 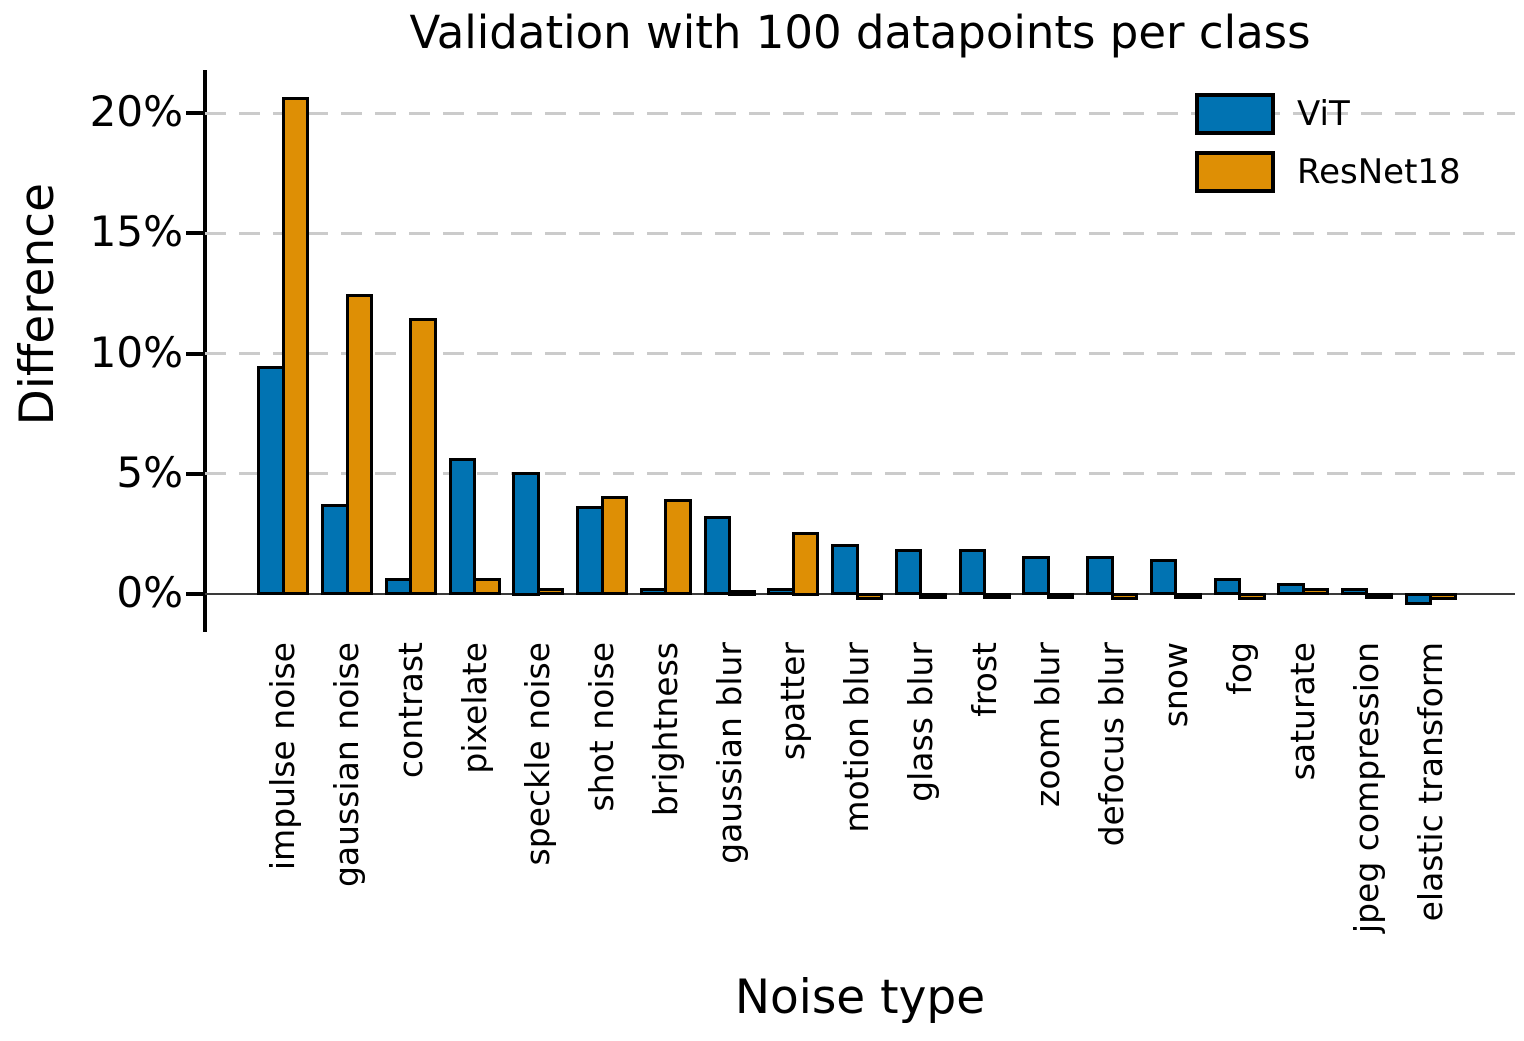 I want to click on x-axis-label: Noise type, so click(x=860, y=997).